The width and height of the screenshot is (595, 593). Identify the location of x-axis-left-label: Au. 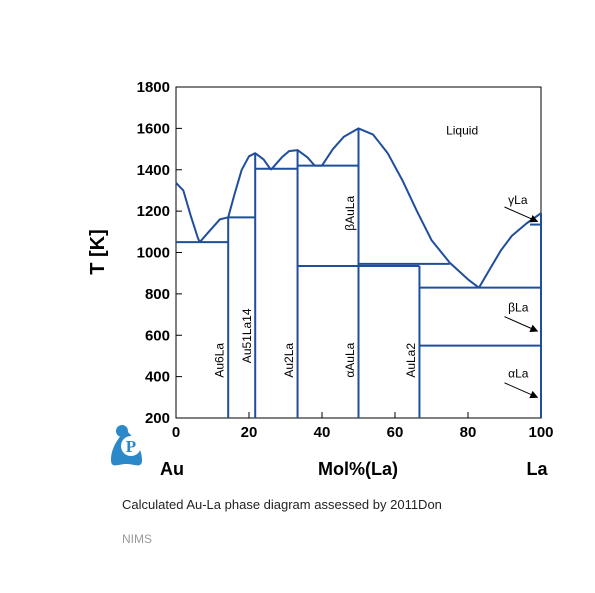
(172, 469).